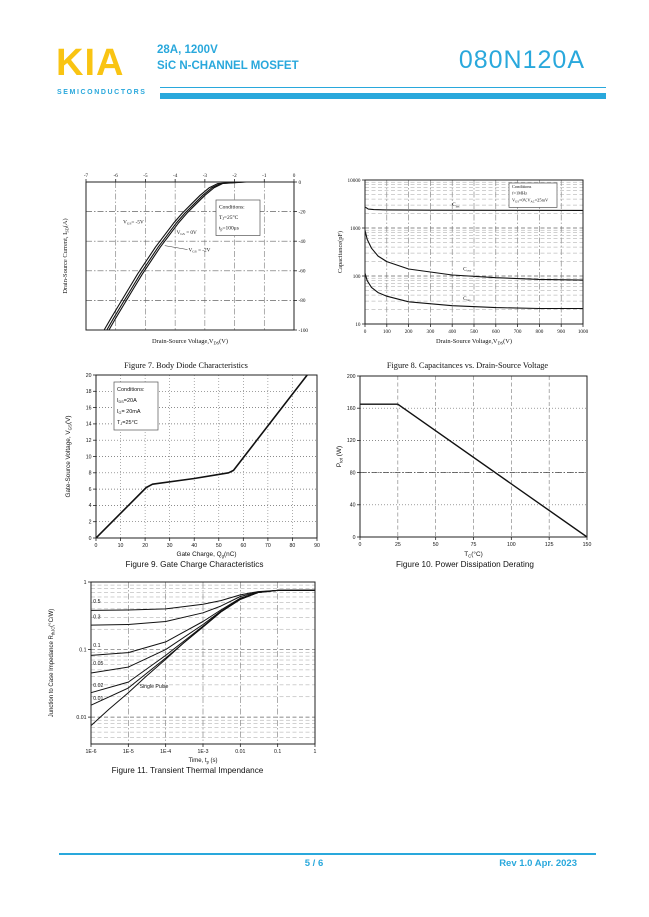 The width and height of the screenshot is (649, 917). Describe the element at coordinates (340, 252) in the screenshot. I see `svg-text: Capacitance(pF)` at that location.